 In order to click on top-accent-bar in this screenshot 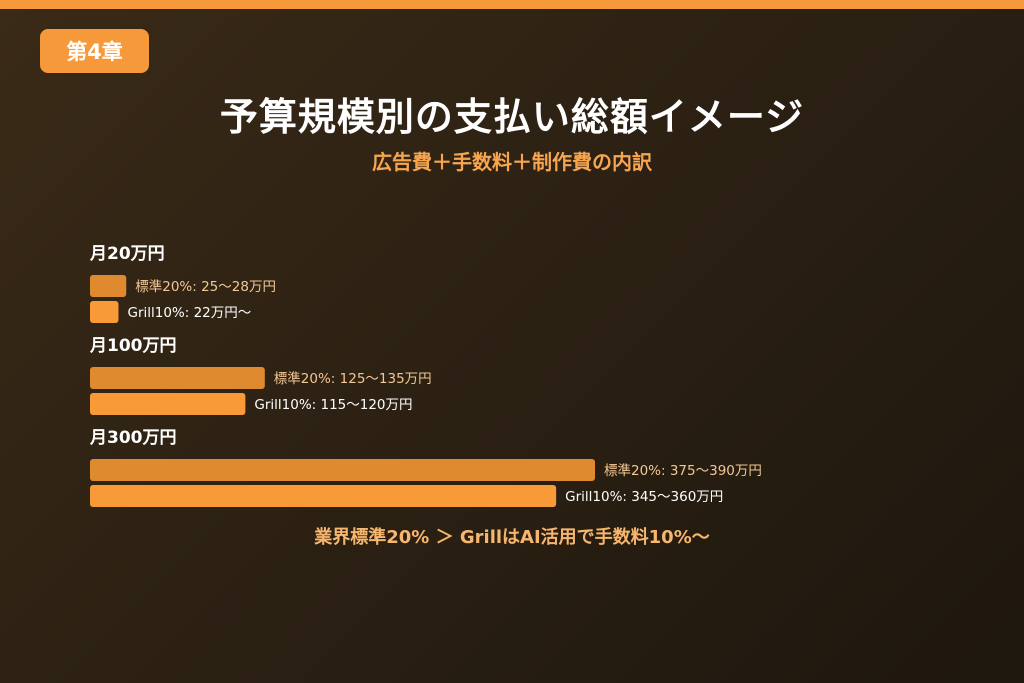, I will do `click(512, 4)`.